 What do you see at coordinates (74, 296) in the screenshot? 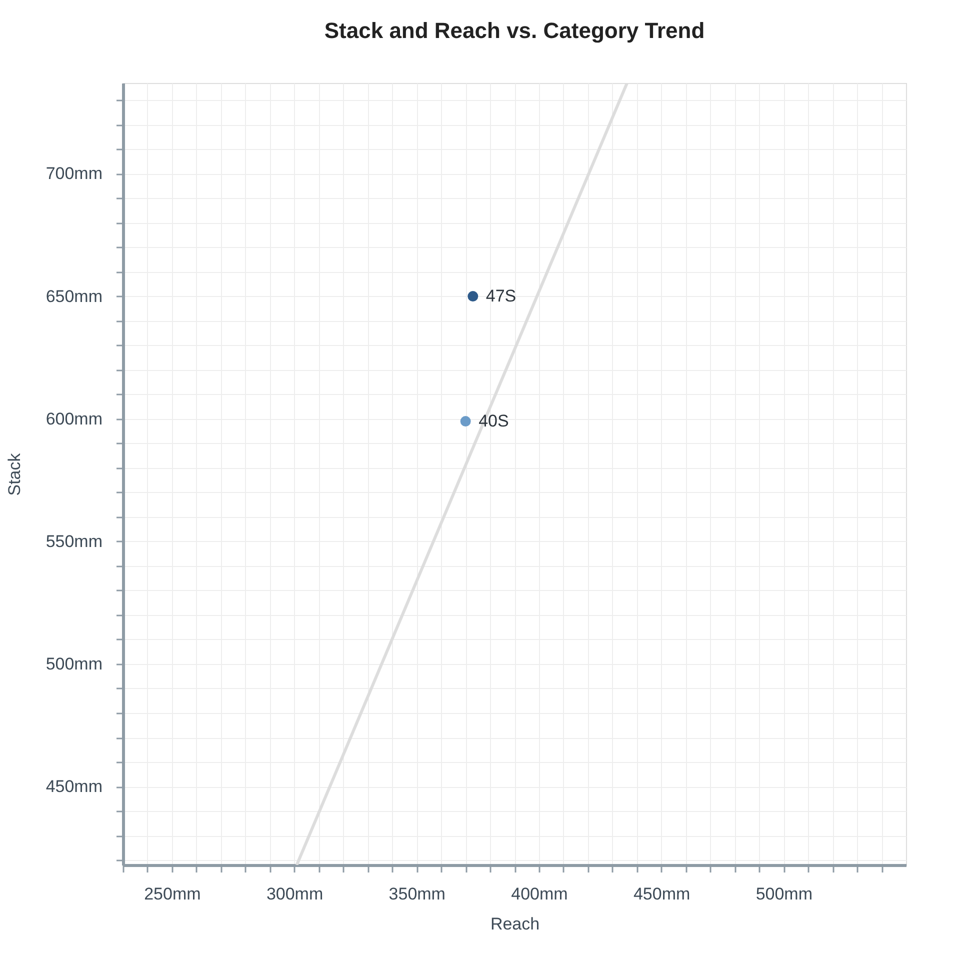
I see `y-tick-label: 650mm` at bounding box center [74, 296].